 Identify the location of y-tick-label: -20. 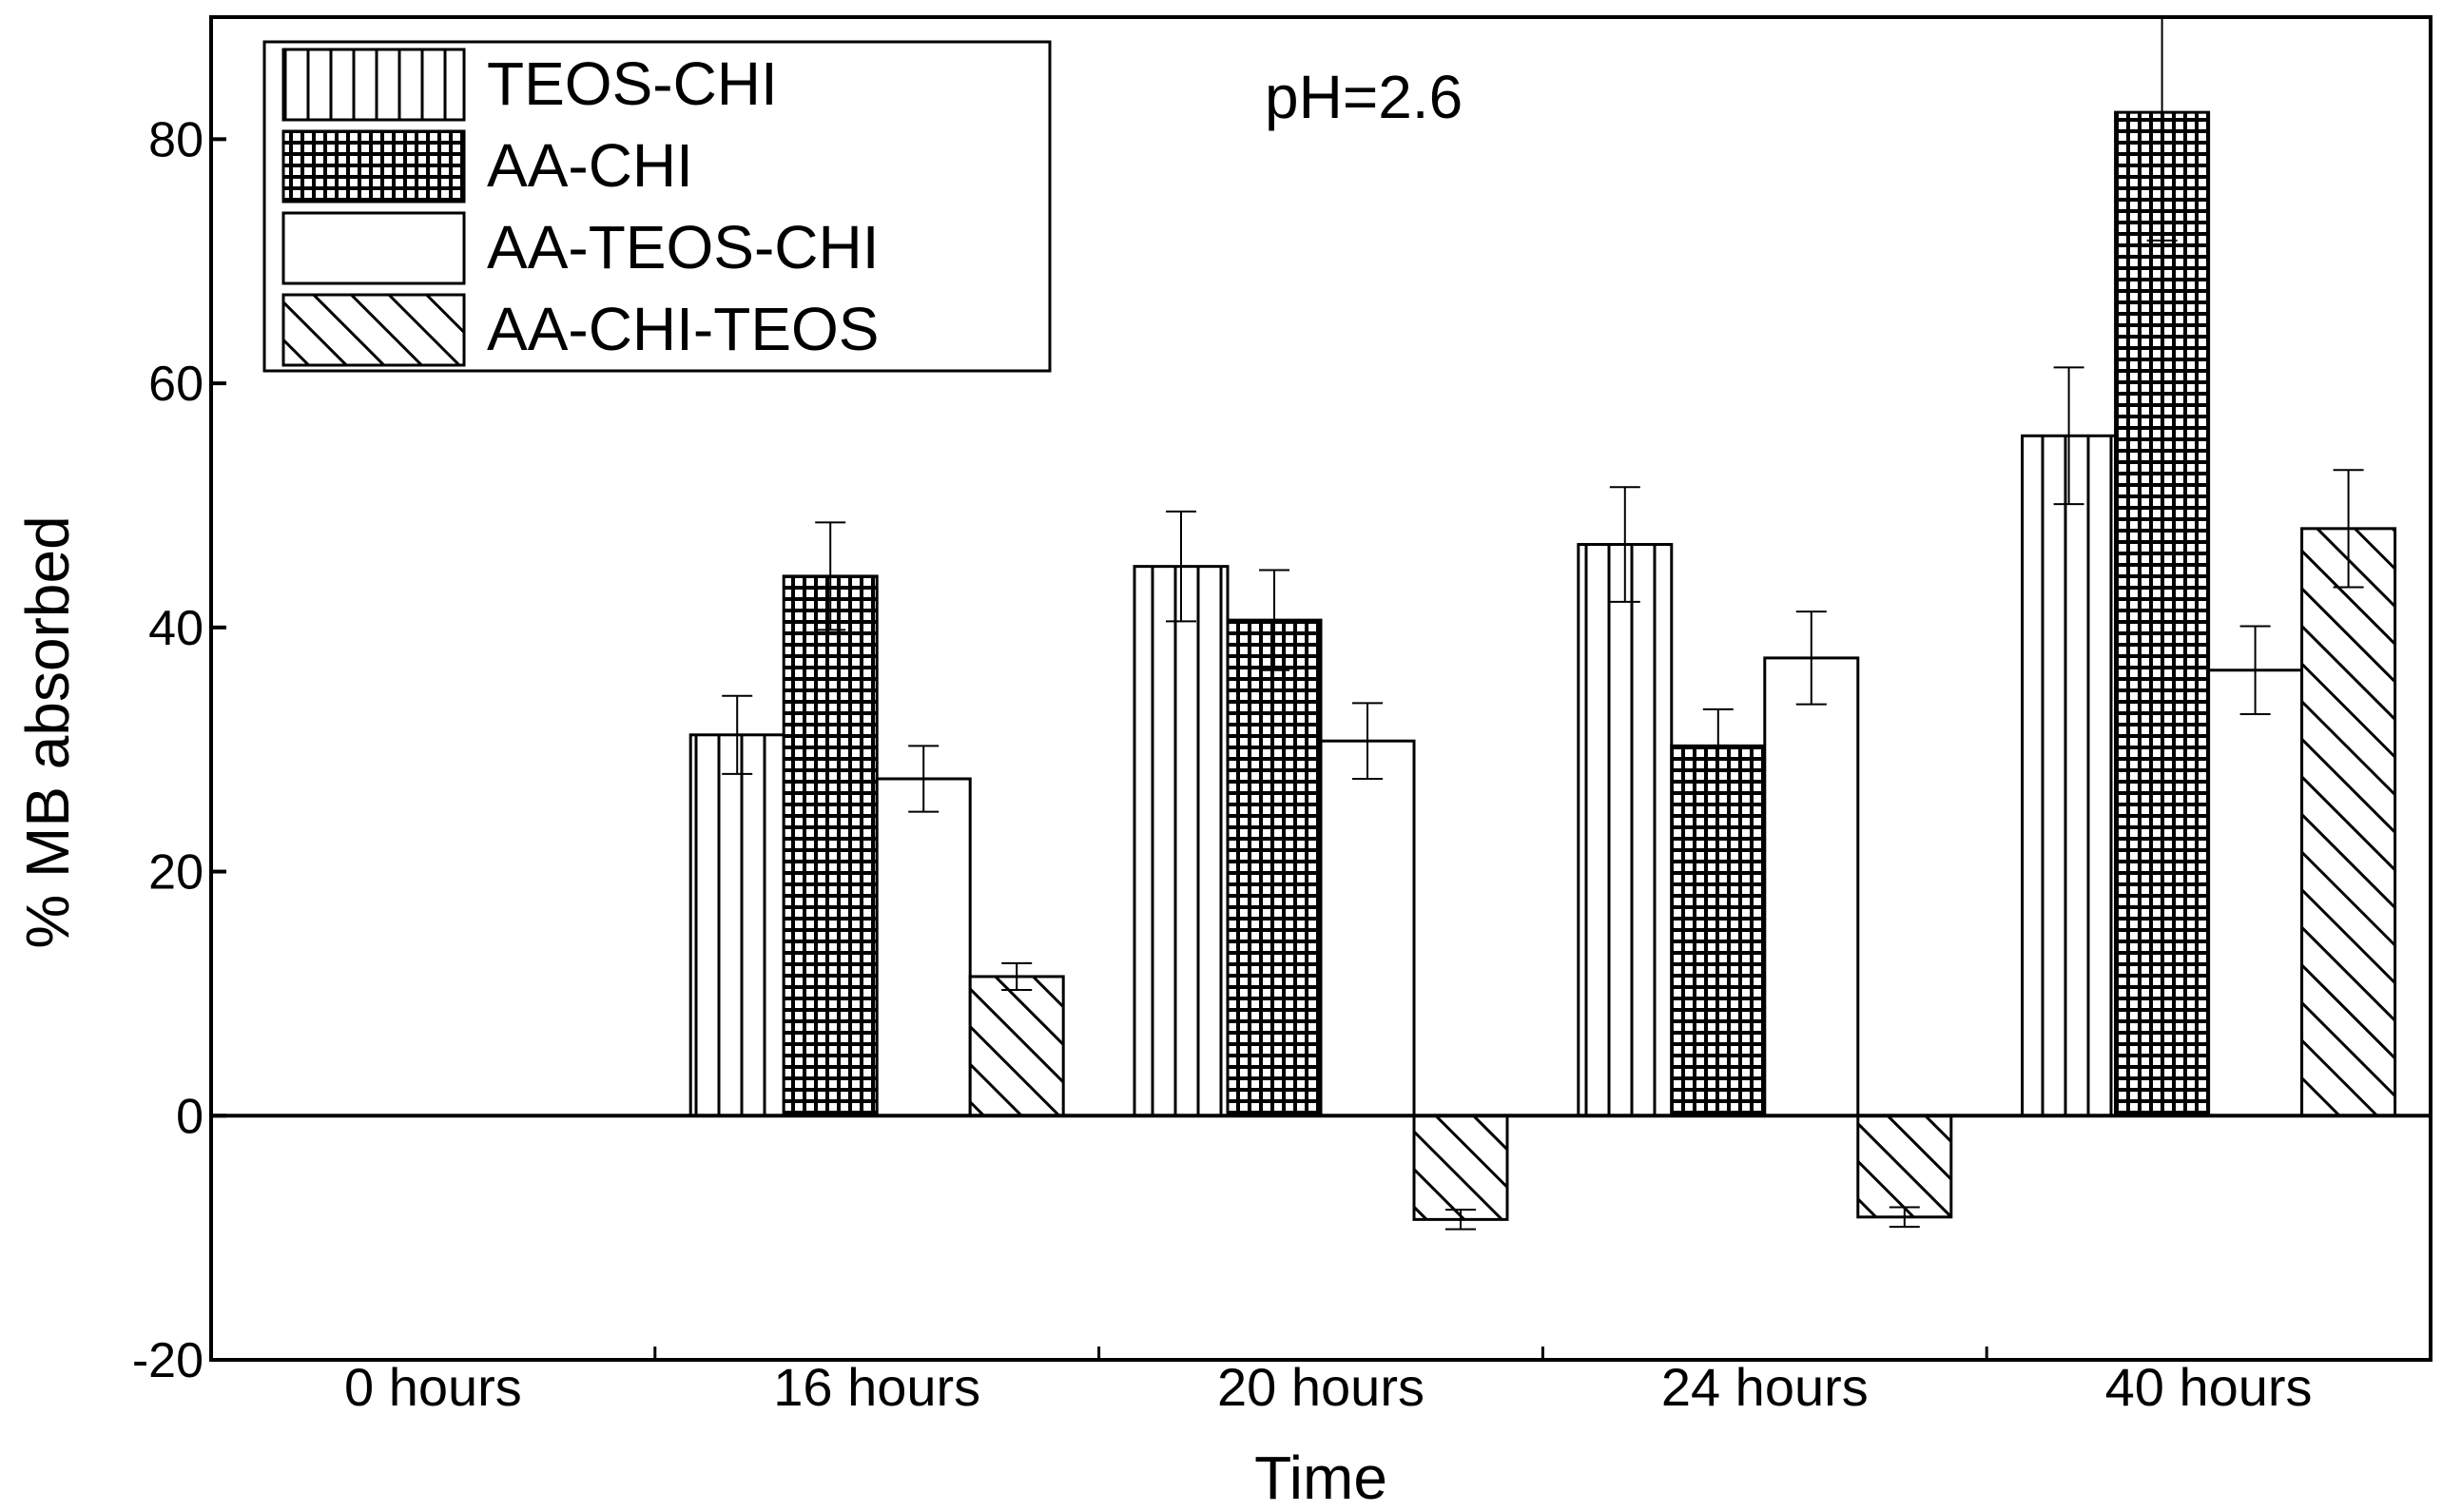
(168, 1360).